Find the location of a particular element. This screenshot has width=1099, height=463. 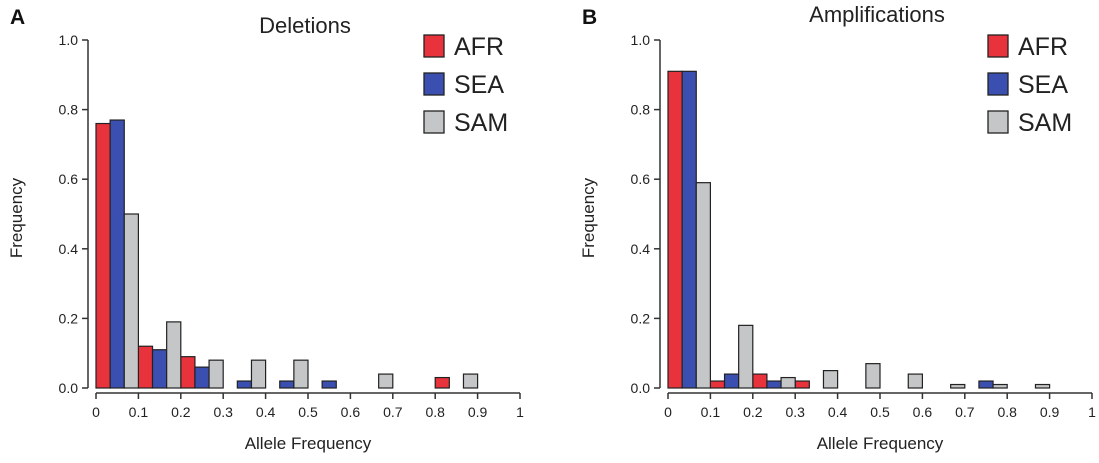

panel-label: A is located at coordinates (17, 17).